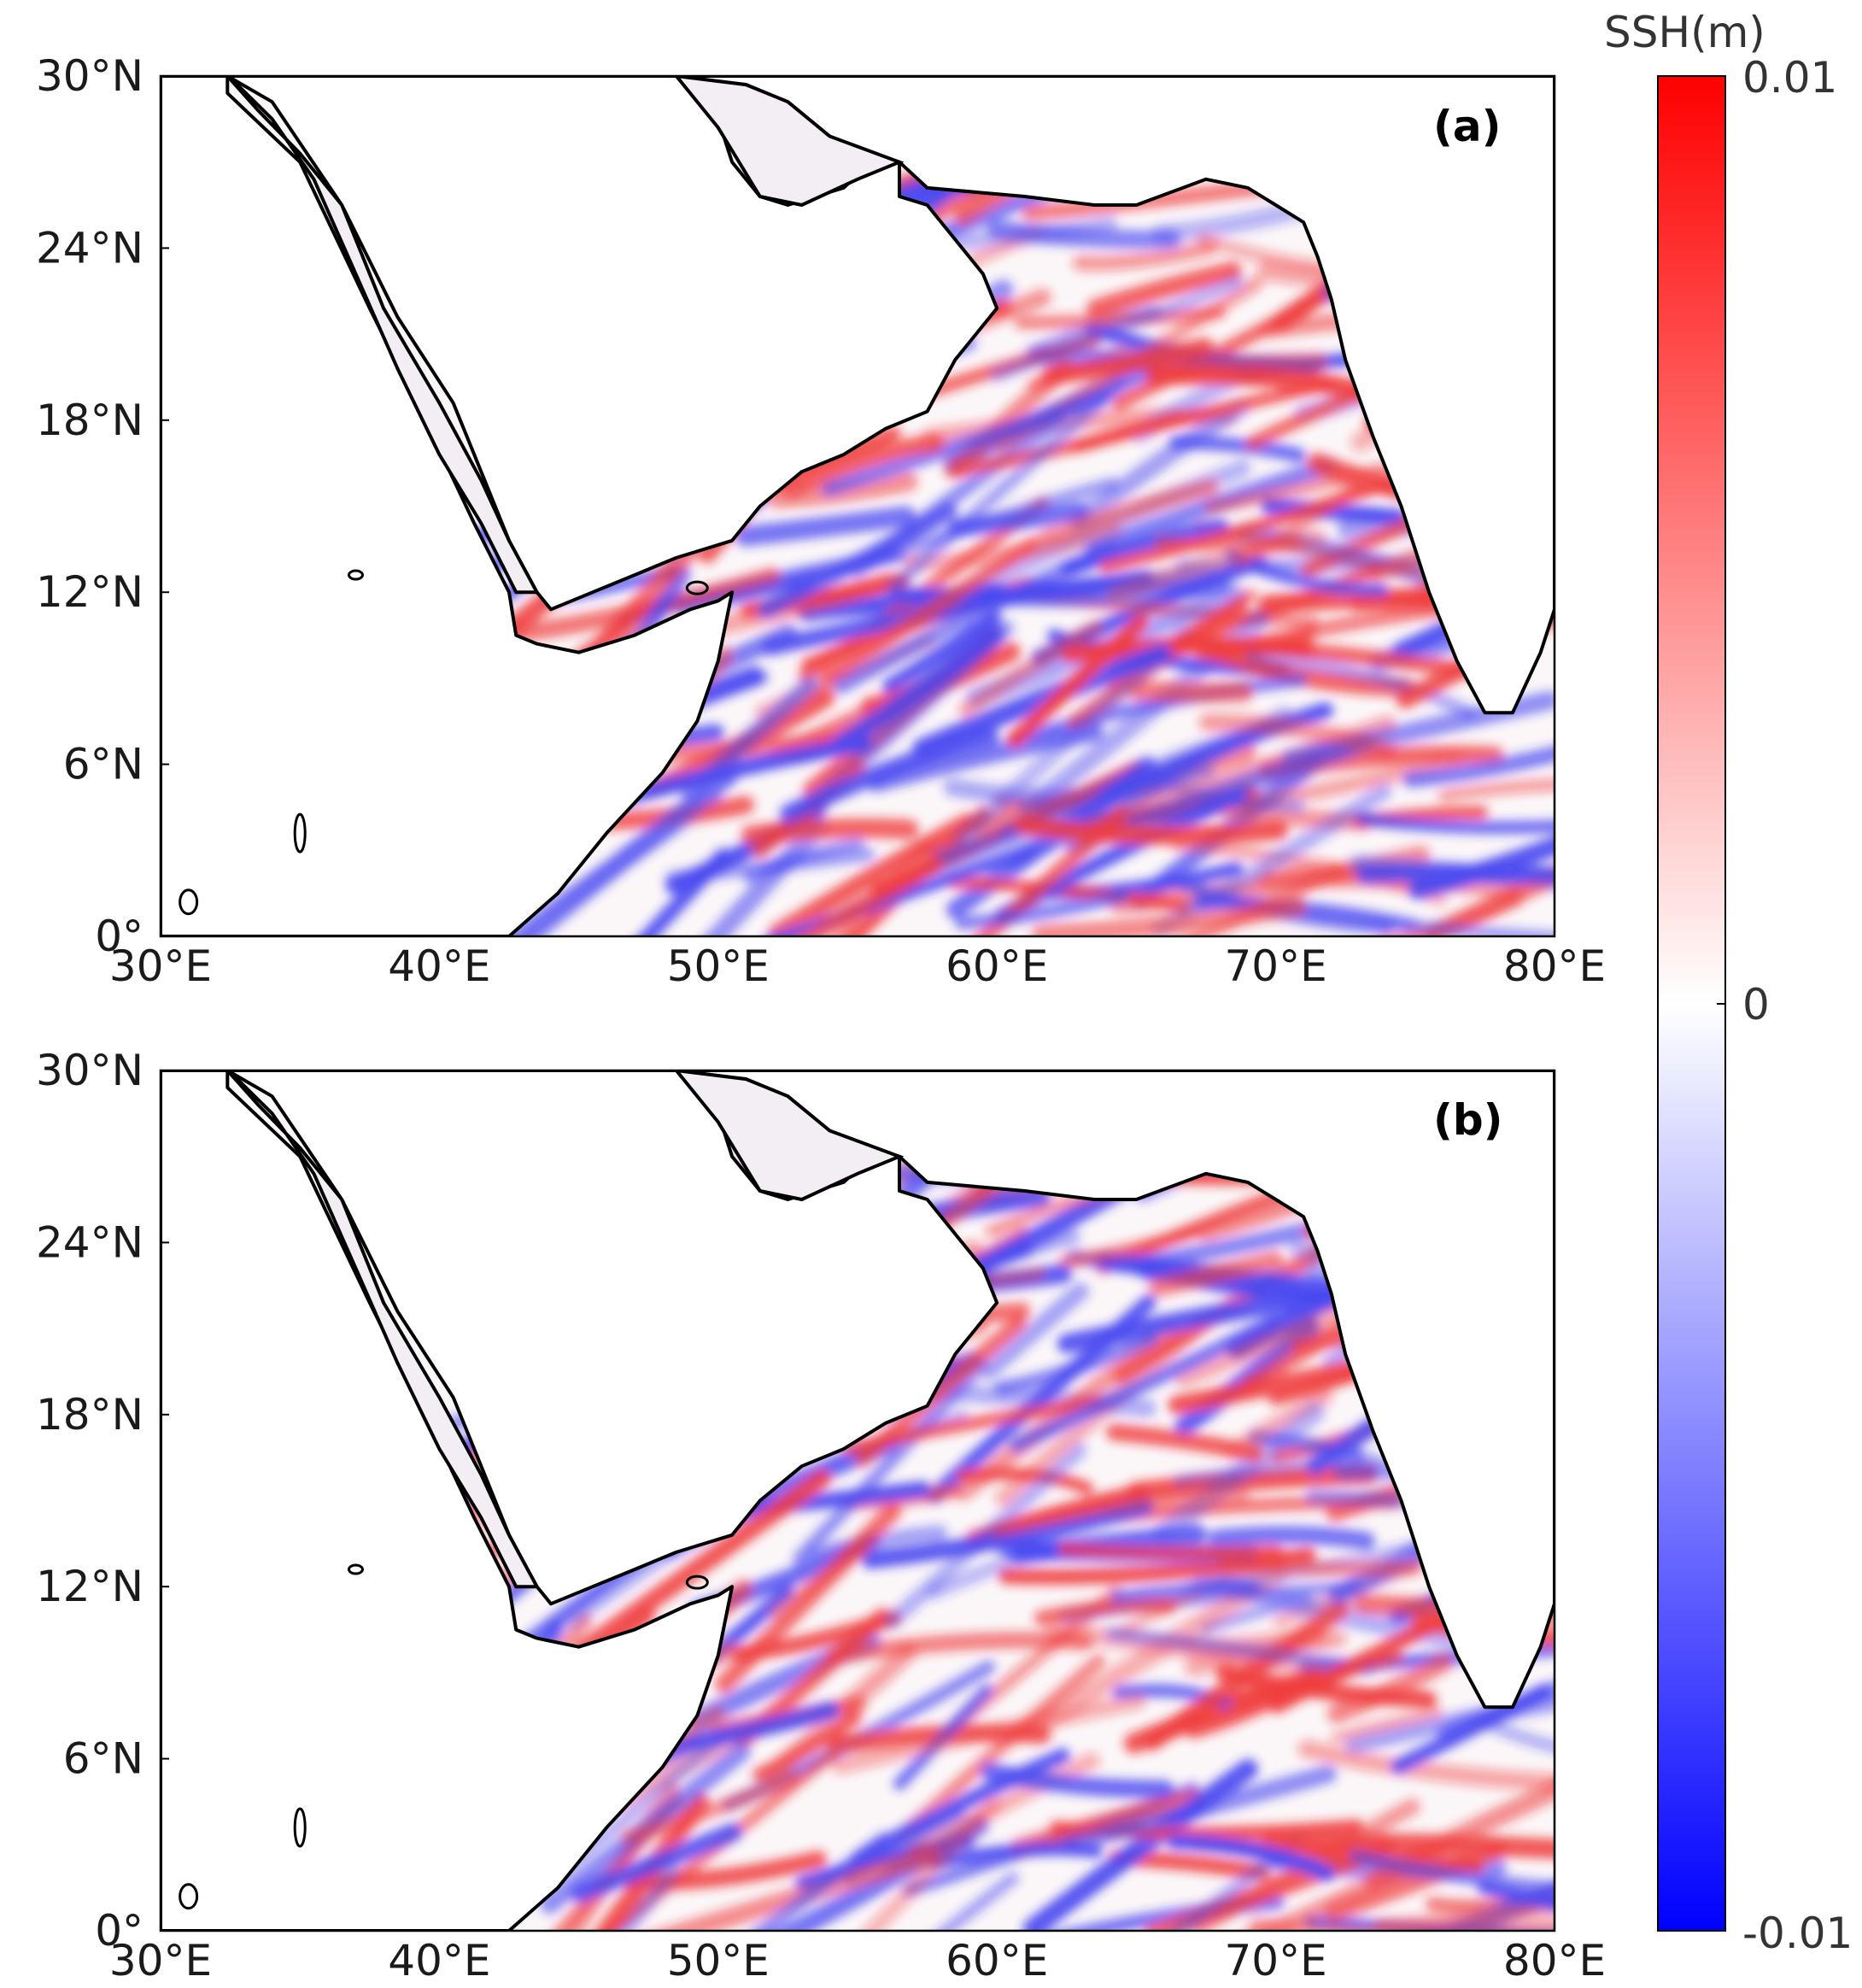 The width and height of the screenshot is (1862, 1988). What do you see at coordinates (857, 1960) in the screenshot?
I see `panel-b-lon-ticks: 30°E 40°E 50°E 60°E 70°E 80°E` at bounding box center [857, 1960].